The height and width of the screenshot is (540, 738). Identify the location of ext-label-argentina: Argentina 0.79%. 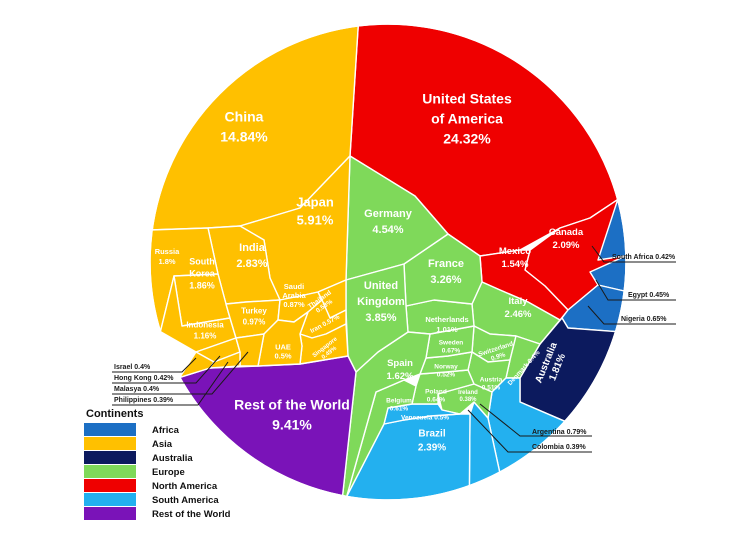
(559, 432).